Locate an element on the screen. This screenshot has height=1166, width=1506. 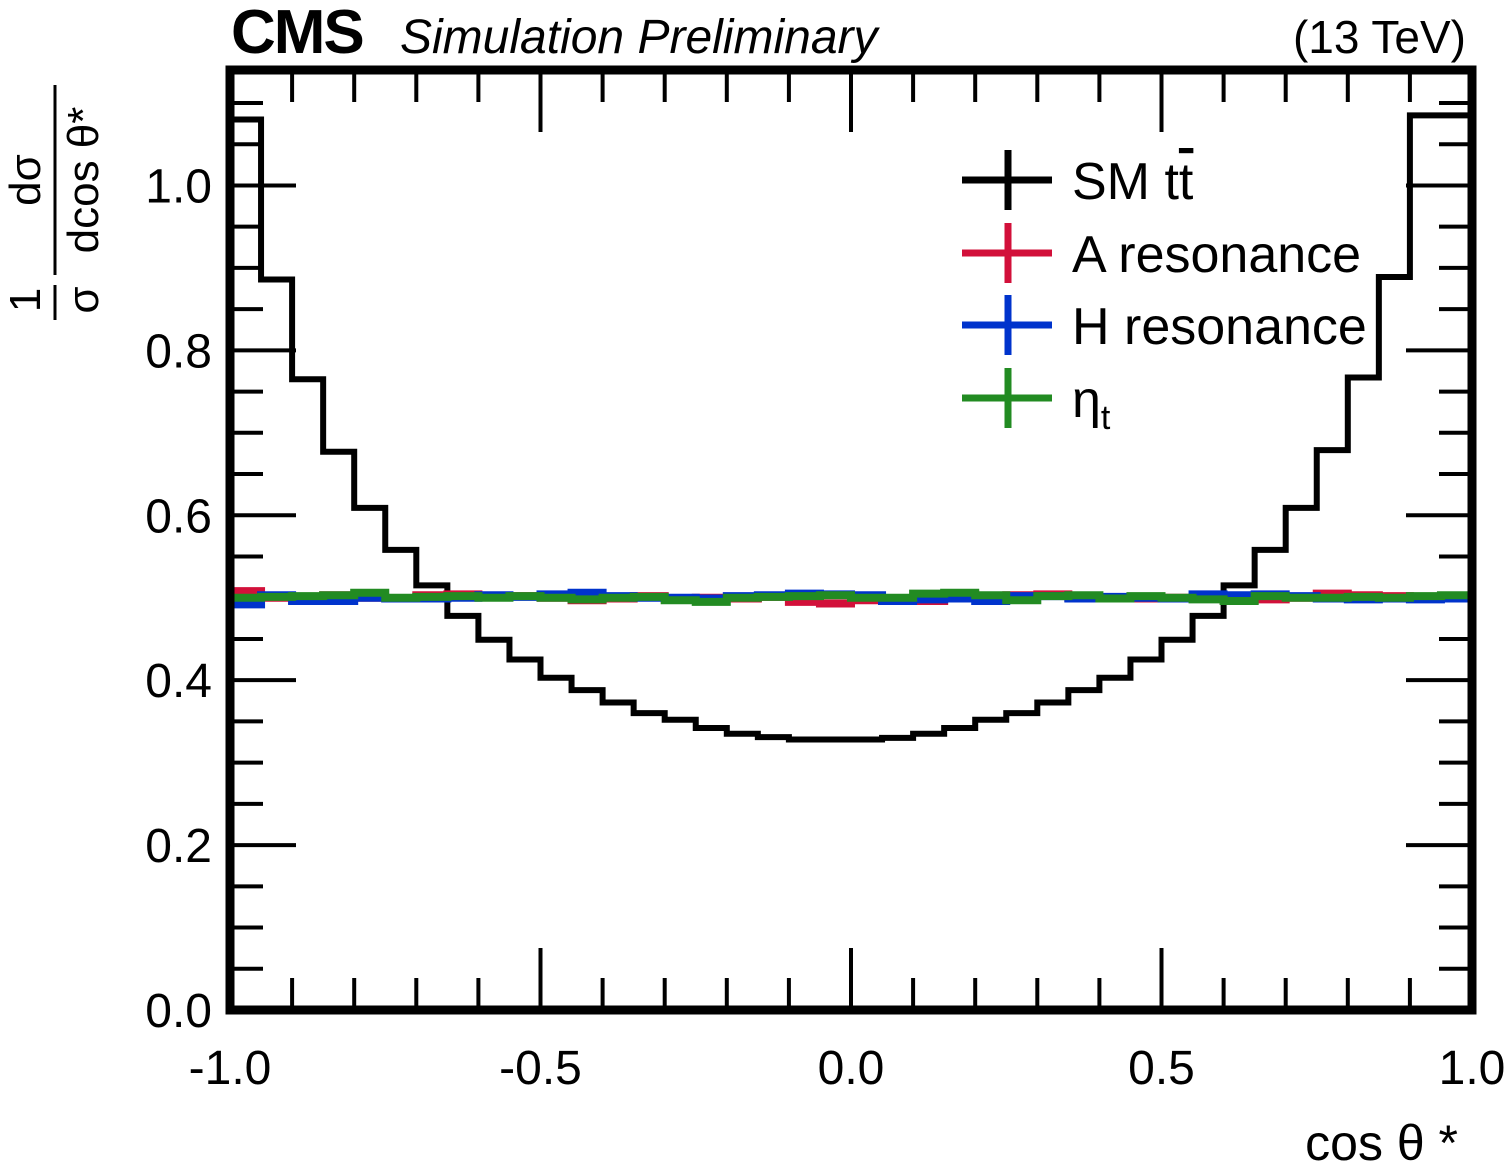
series-line-eta-t is located at coordinates (851, 597).